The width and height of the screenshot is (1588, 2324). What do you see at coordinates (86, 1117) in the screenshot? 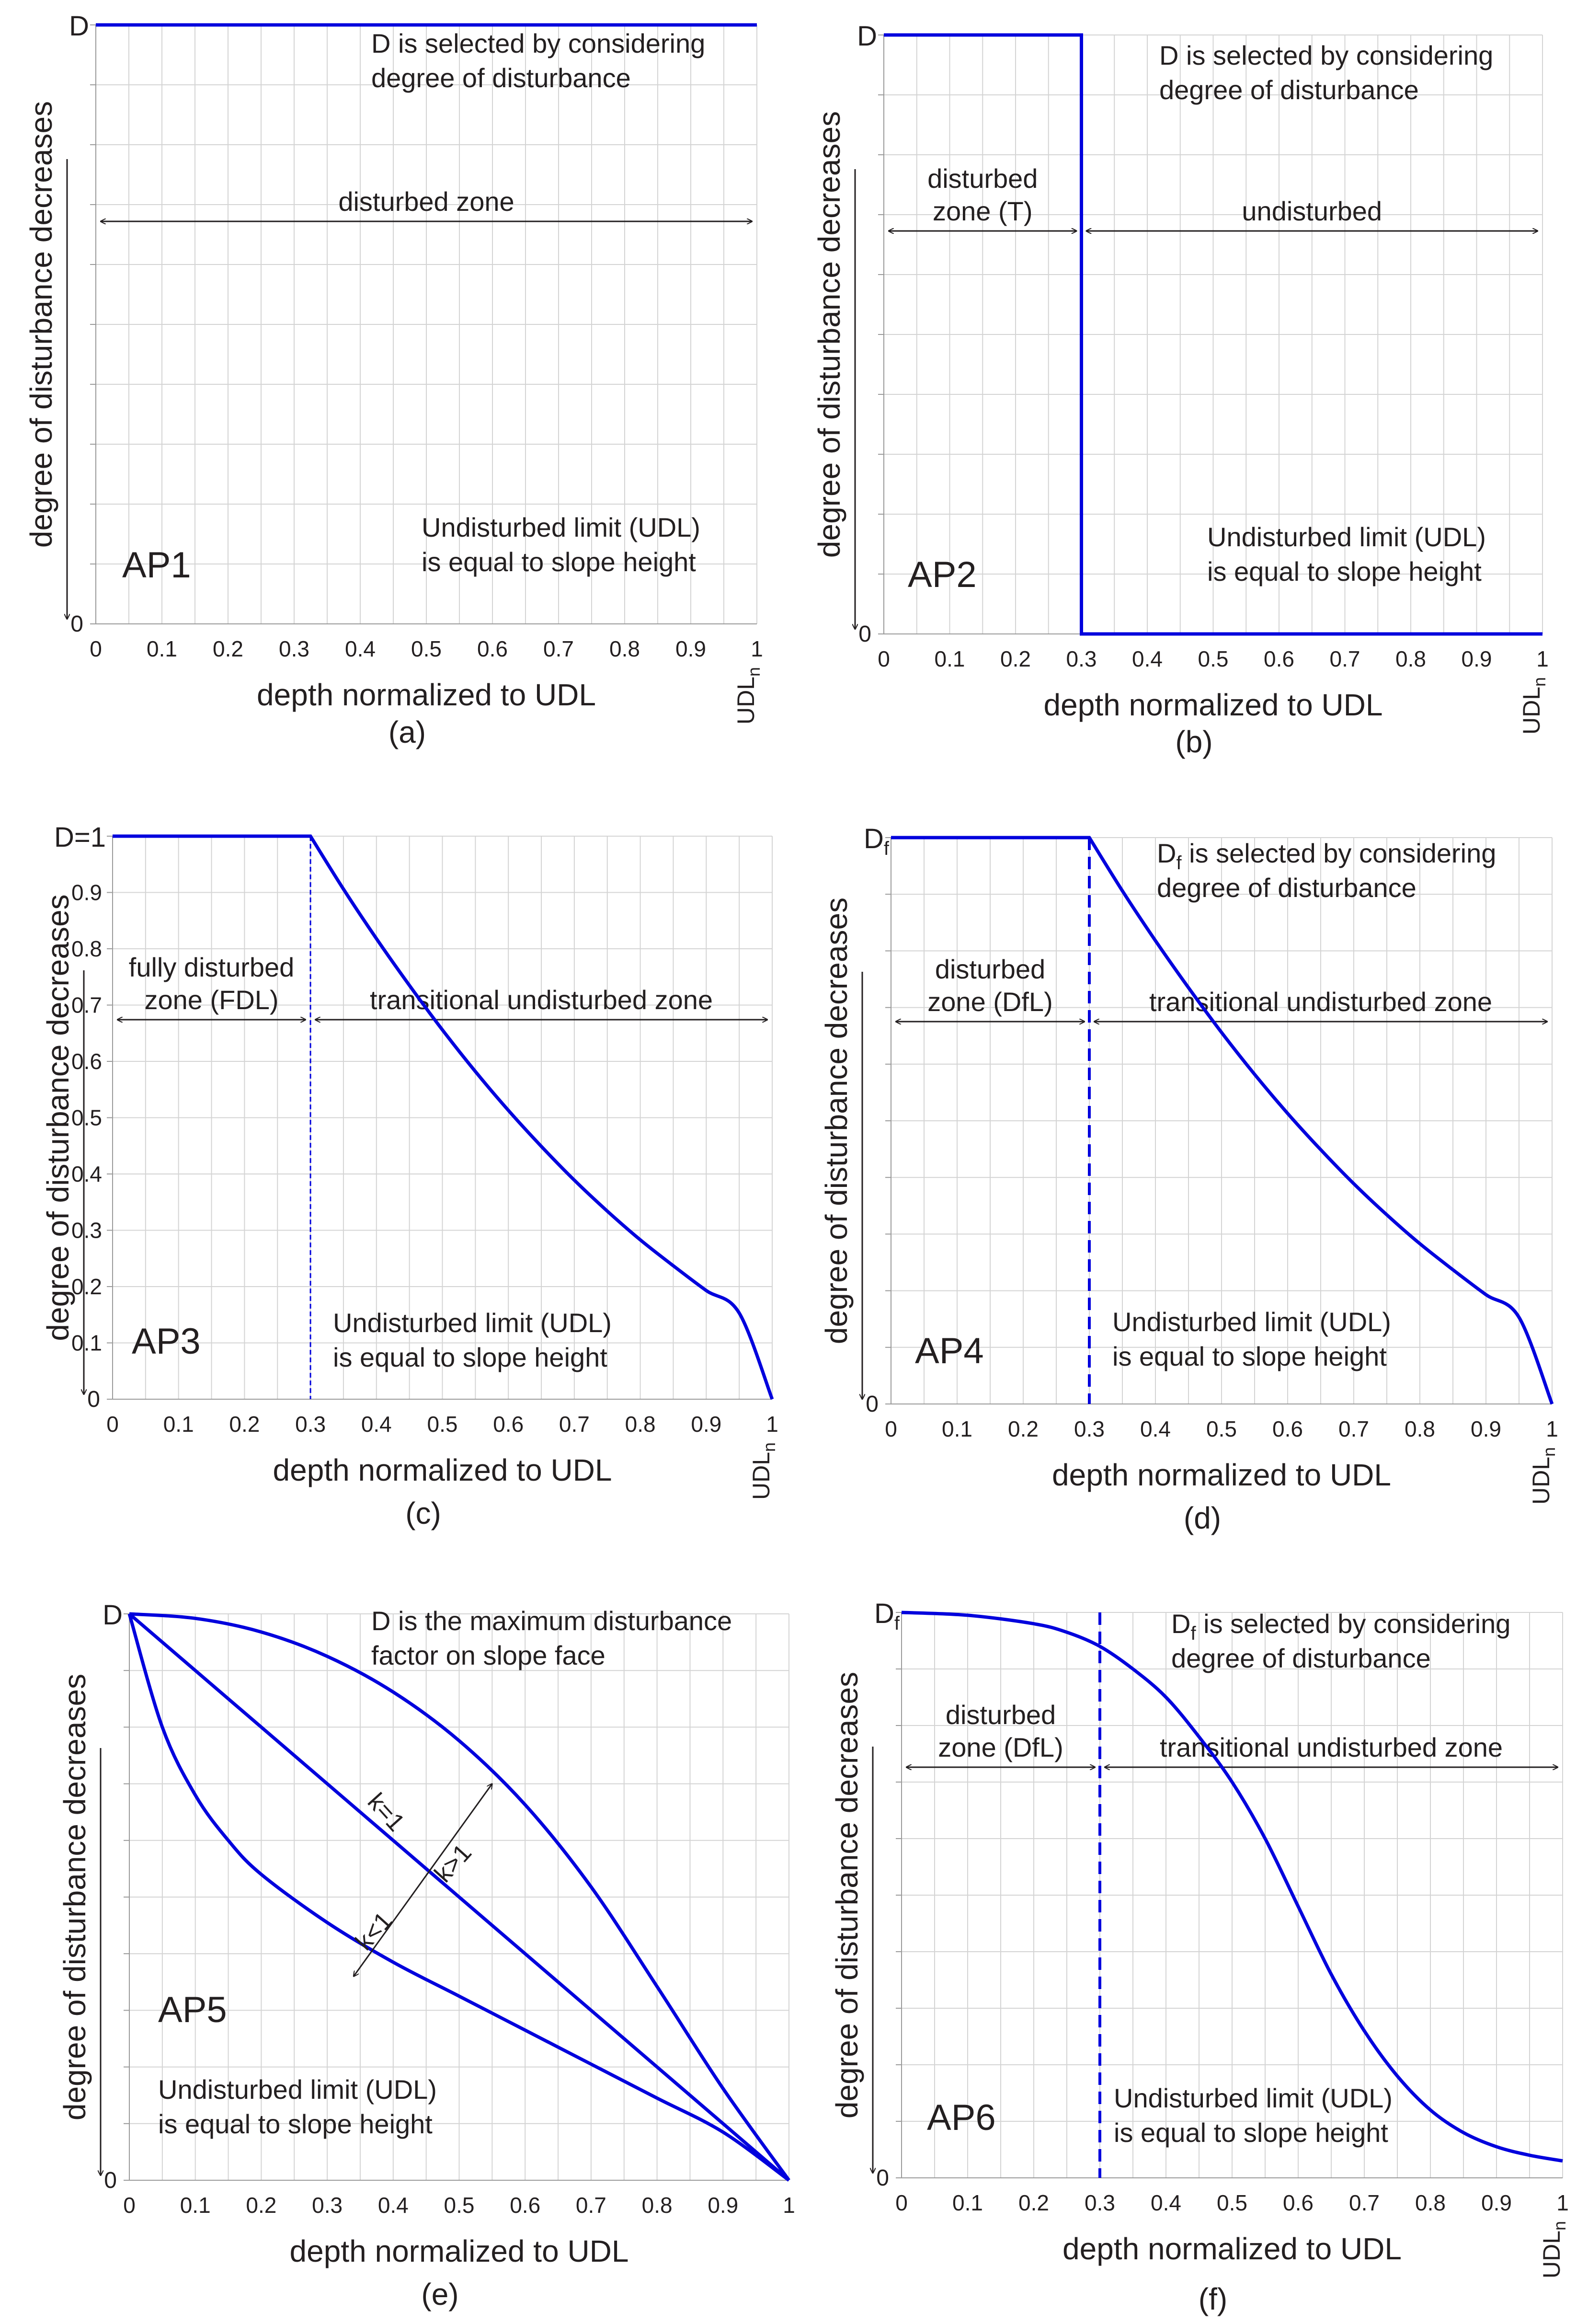
I see `y-tick-label: 0.5` at bounding box center [86, 1117].